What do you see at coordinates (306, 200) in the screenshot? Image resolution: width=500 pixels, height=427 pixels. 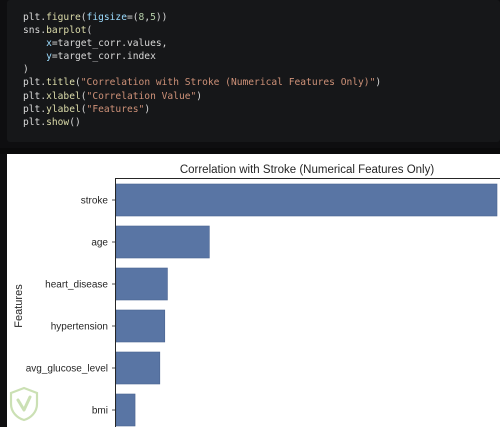 I see `bar-stroke` at bounding box center [306, 200].